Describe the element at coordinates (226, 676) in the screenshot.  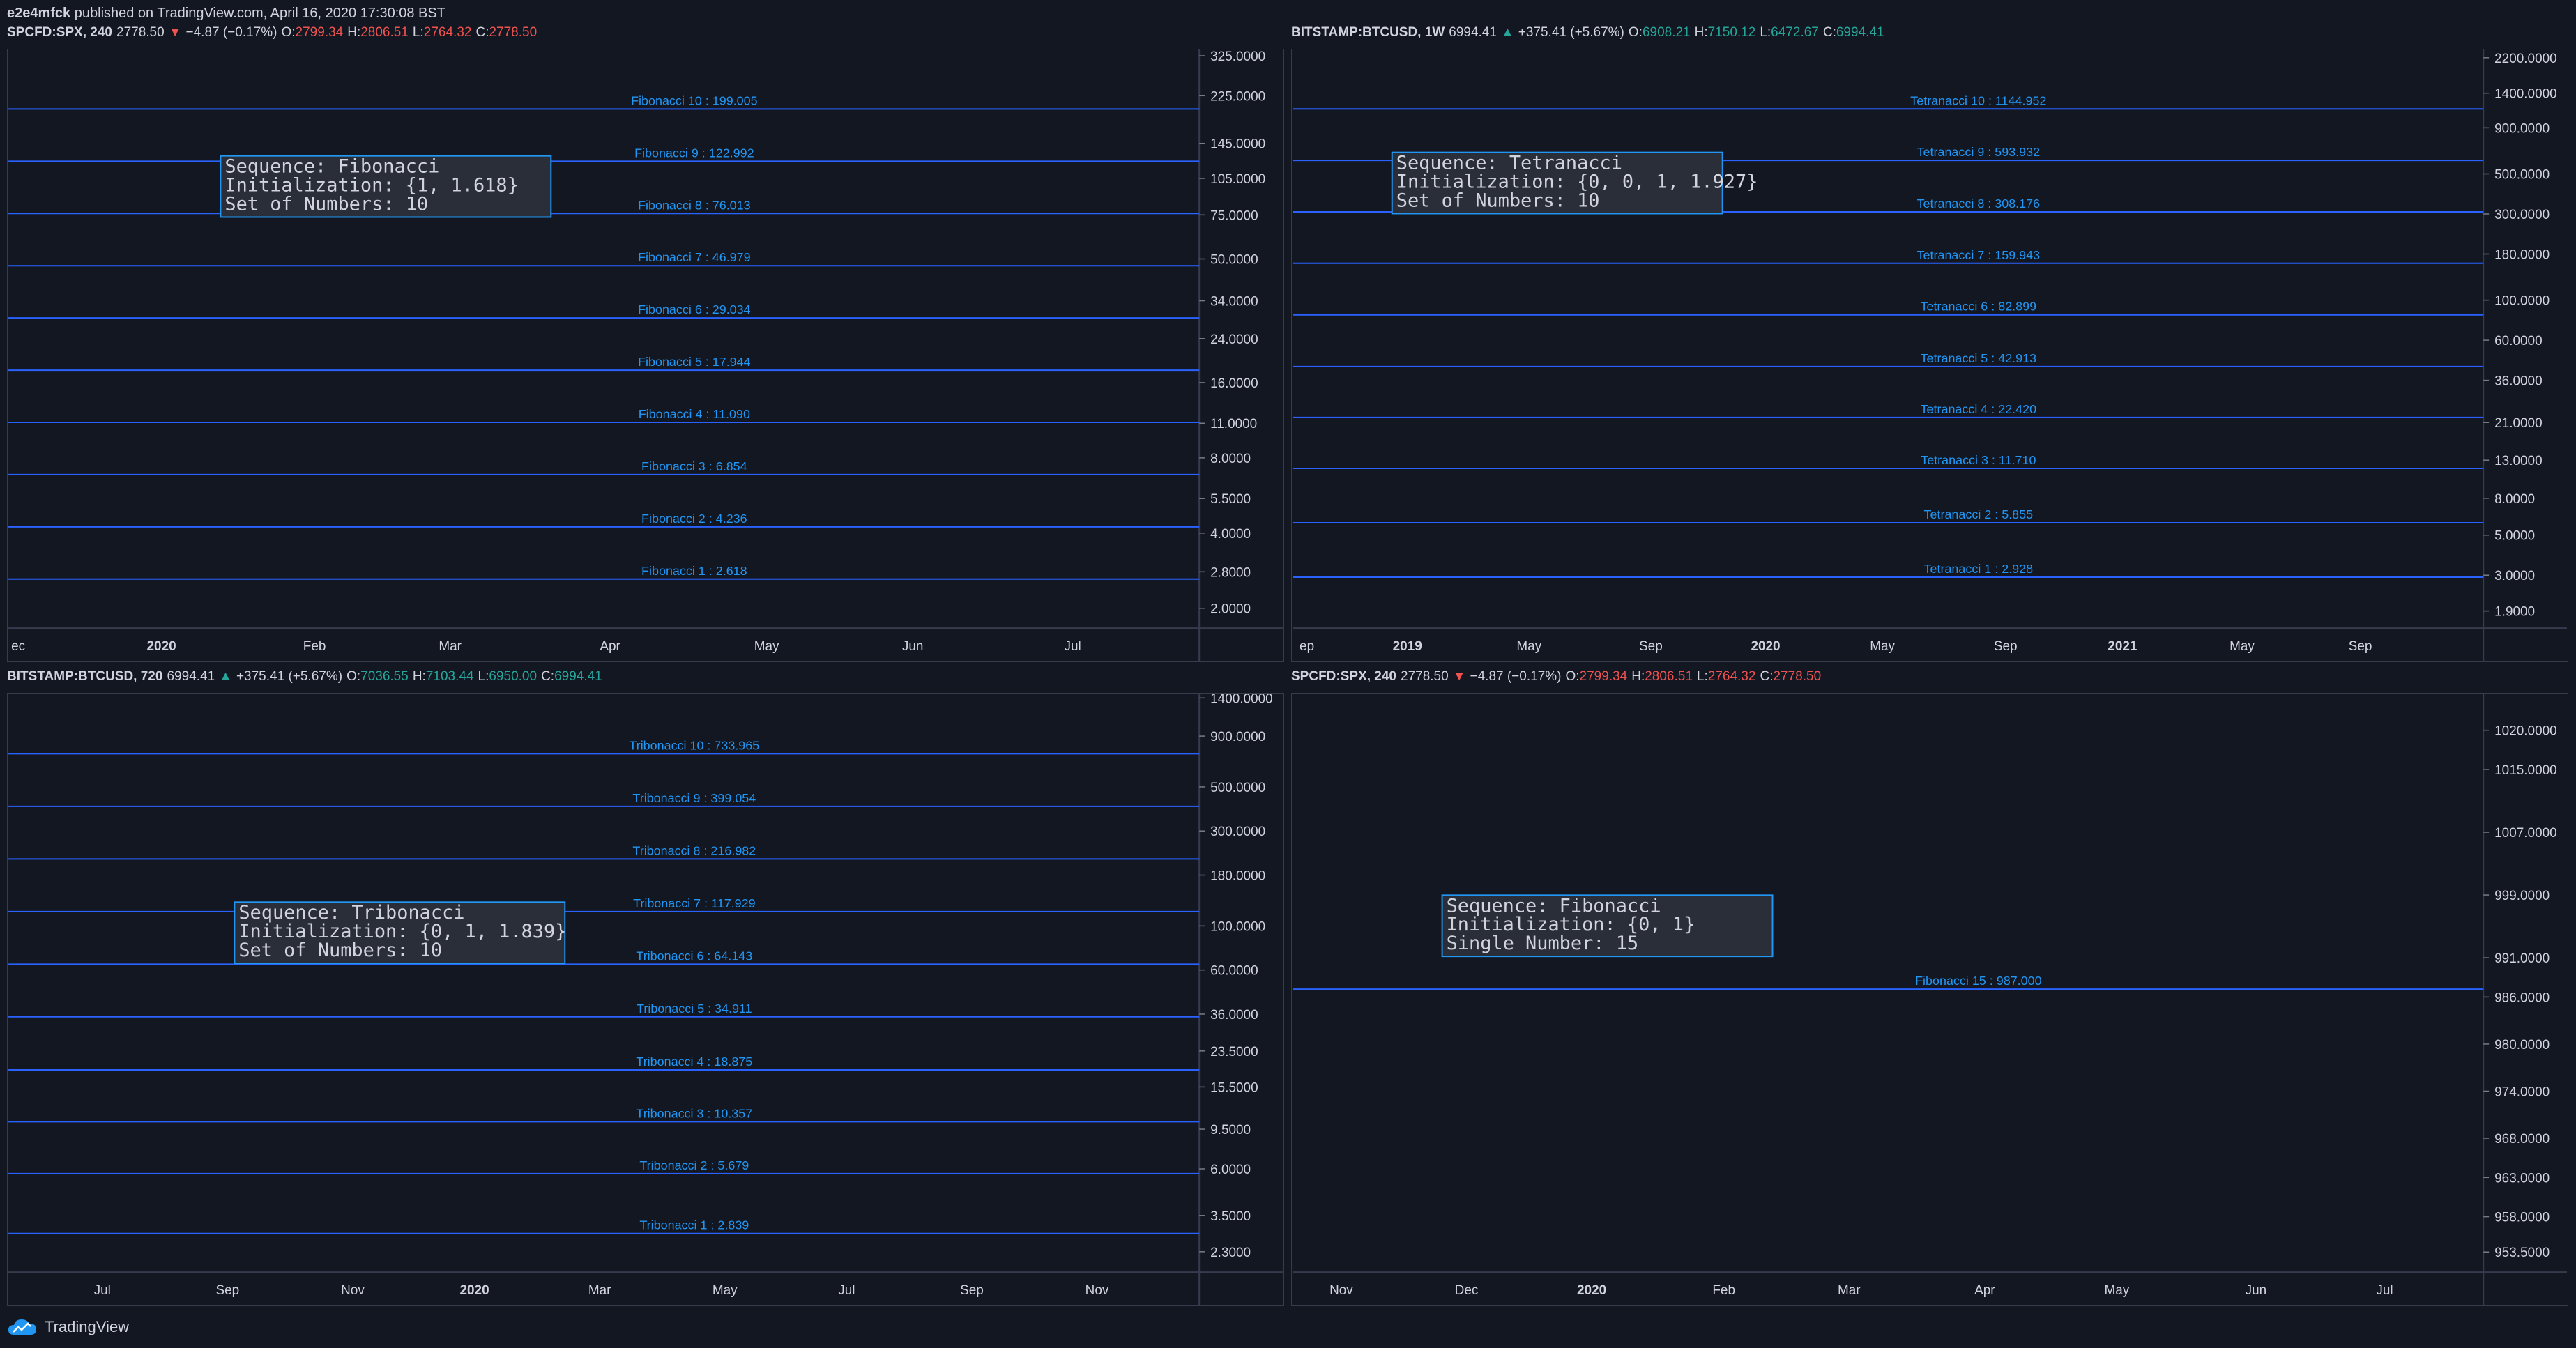
I see `arrow-up-icon: ▲` at that location.